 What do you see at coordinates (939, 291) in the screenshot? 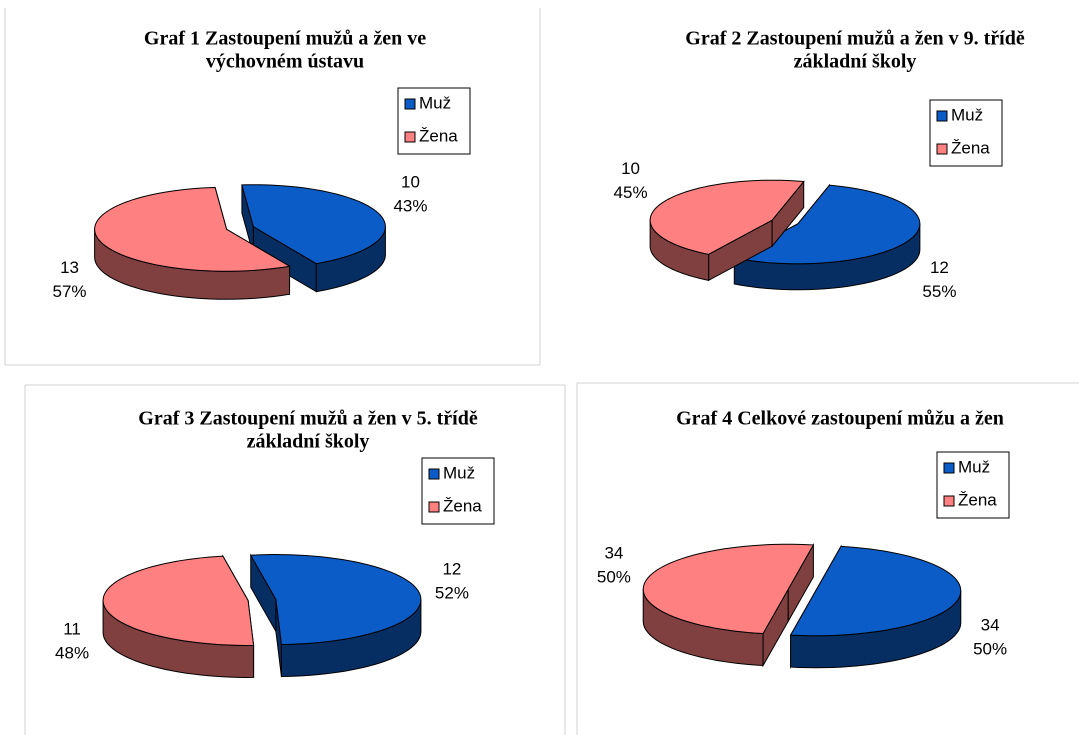
I see `data-label-percent: 55%` at bounding box center [939, 291].